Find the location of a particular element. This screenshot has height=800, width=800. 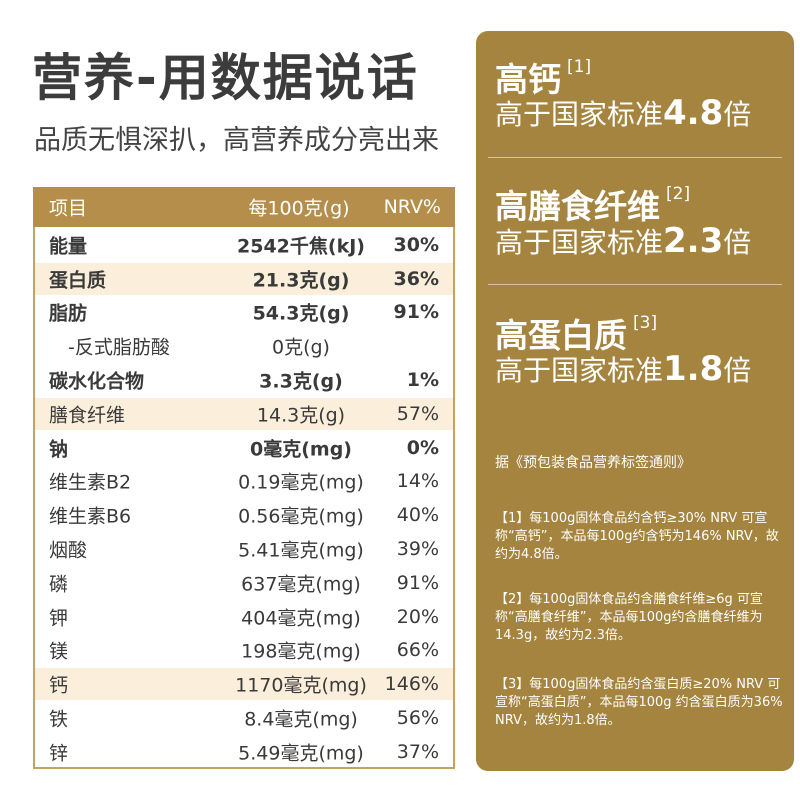

nutrient-name: 钾 is located at coordinates (59, 618).